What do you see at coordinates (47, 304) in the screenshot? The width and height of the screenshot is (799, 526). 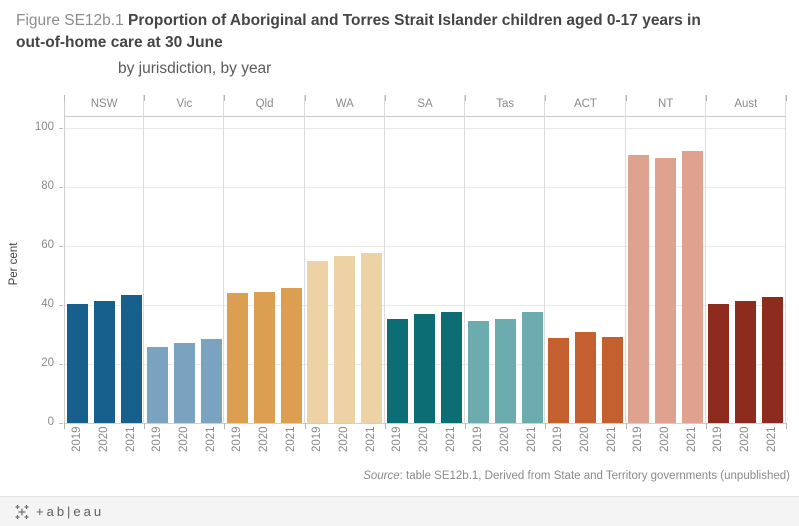 I see `y-axis-tick-label: 40` at bounding box center [47, 304].